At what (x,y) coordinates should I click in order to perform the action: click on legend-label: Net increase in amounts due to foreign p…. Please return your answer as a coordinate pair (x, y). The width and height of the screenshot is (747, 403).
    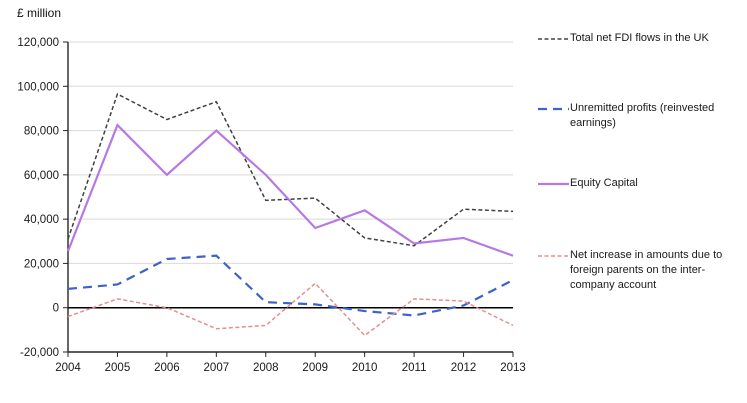
    Looking at the image, I should click on (646, 270).